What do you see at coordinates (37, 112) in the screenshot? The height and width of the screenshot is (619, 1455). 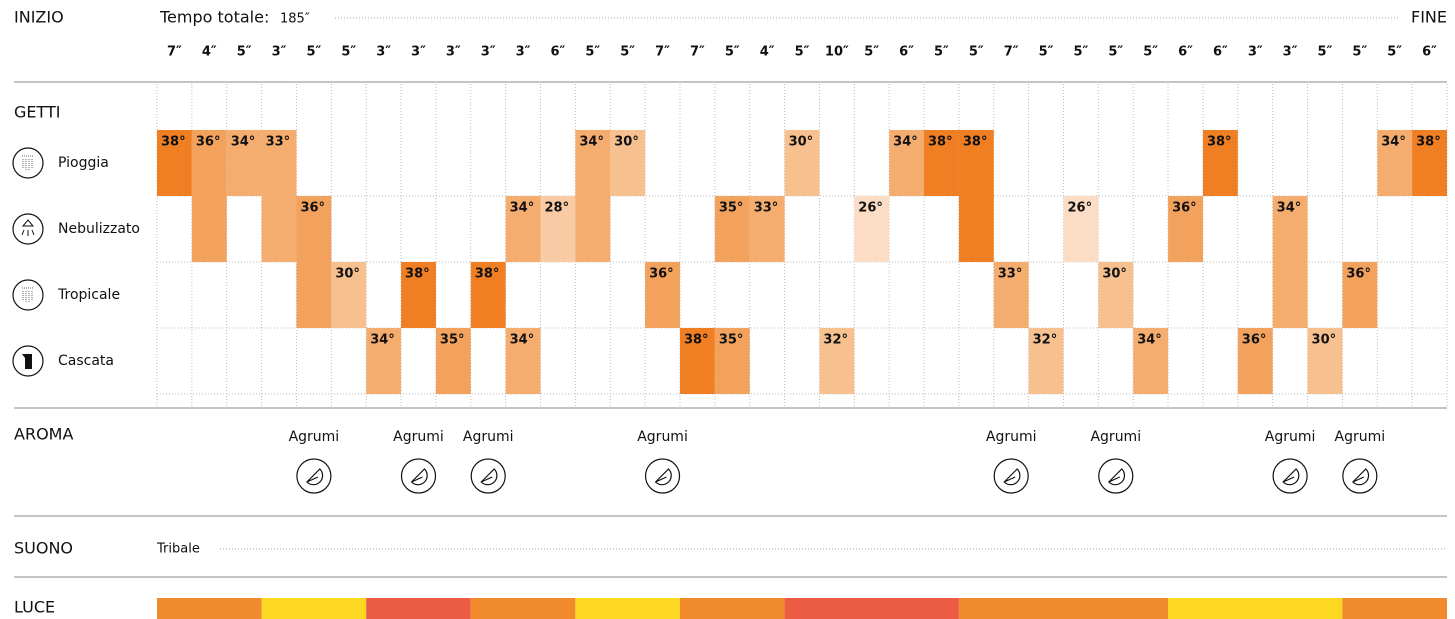 I see `section-label: GETTI` at bounding box center [37, 112].